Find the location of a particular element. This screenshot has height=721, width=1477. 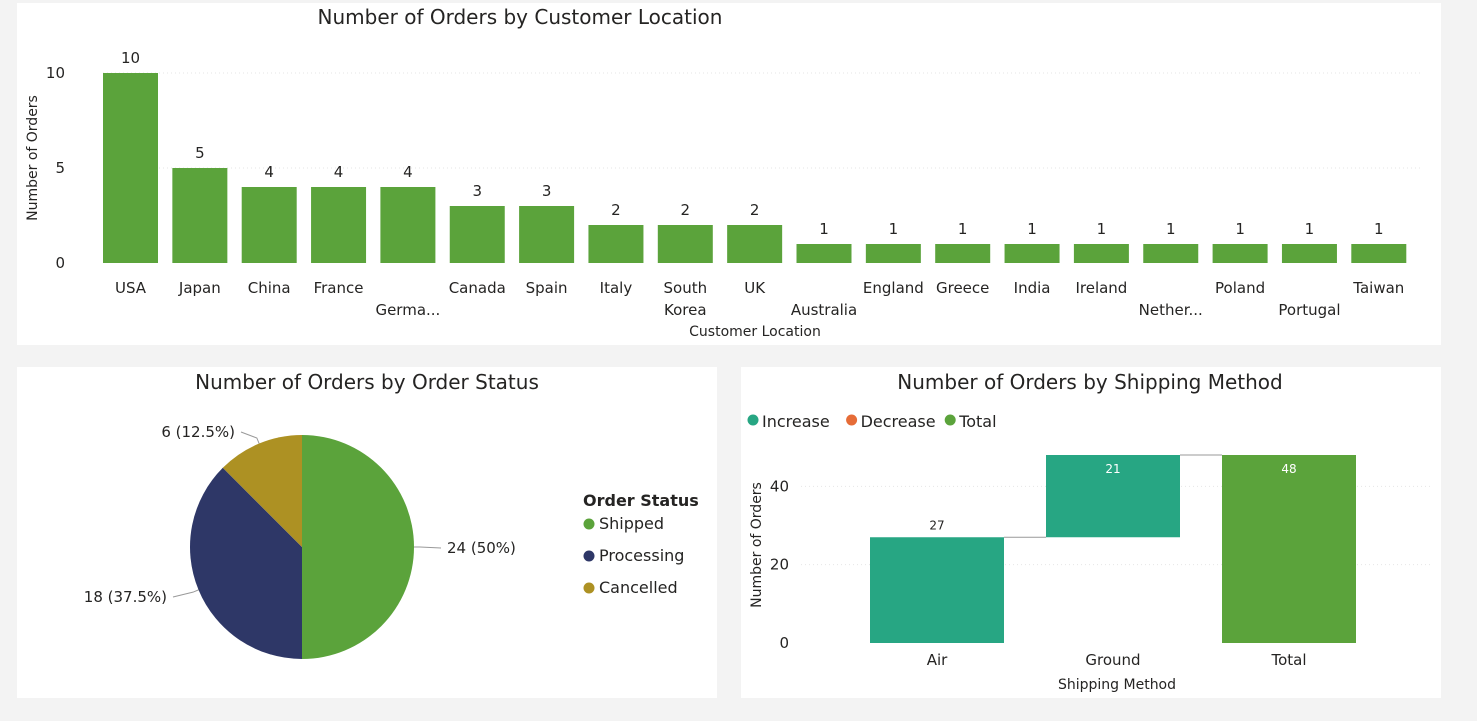

bar-y-tick-label: 0 is located at coordinates (60, 263).